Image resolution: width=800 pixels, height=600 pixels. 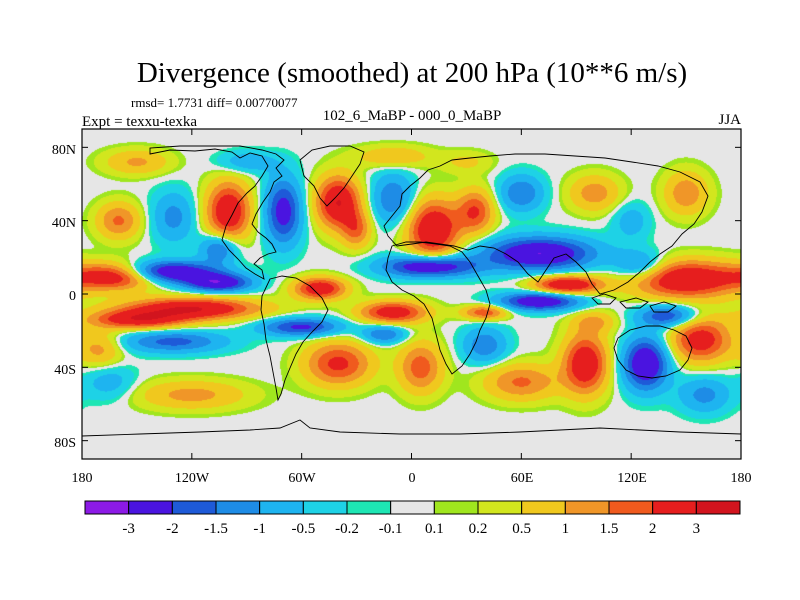 What do you see at coordinates (64, 150) in the screenshot?
I see `lat-tick-label: 80N` at bounding box center [64, 150].